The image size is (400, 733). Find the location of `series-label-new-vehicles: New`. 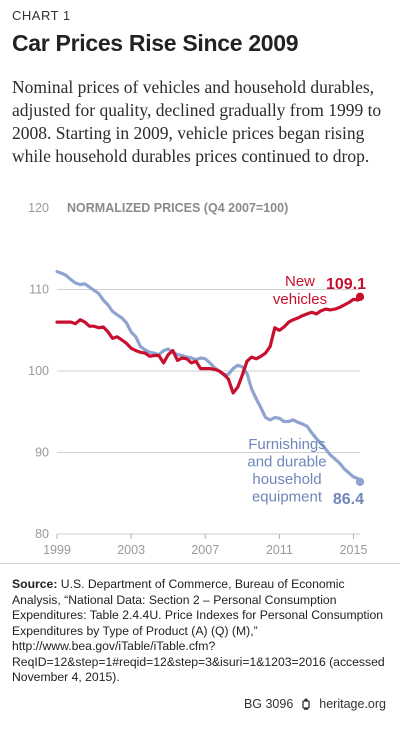

series-label-new-vehicles: New is located at coordinates (300, 281).